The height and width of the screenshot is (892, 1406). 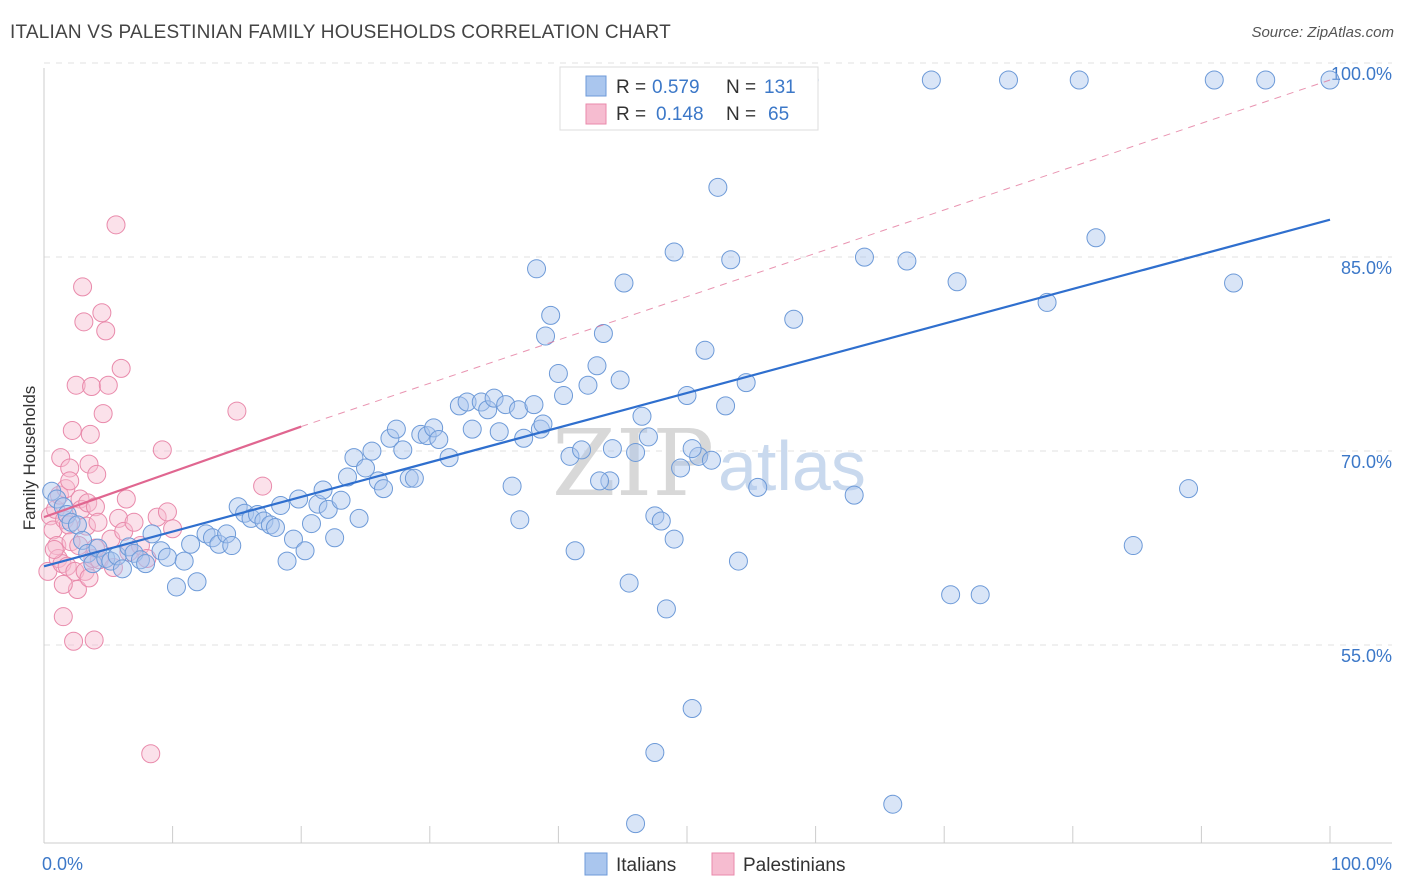 I want to click on legend-n-value-palestinians: 65, so click(x=778, y=114).